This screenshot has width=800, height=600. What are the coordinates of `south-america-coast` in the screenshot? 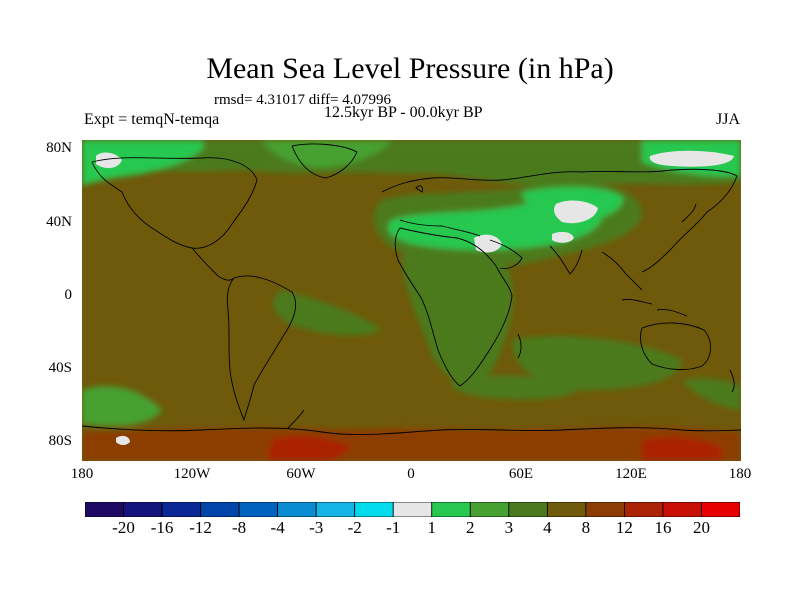 It's located at (261, 348).